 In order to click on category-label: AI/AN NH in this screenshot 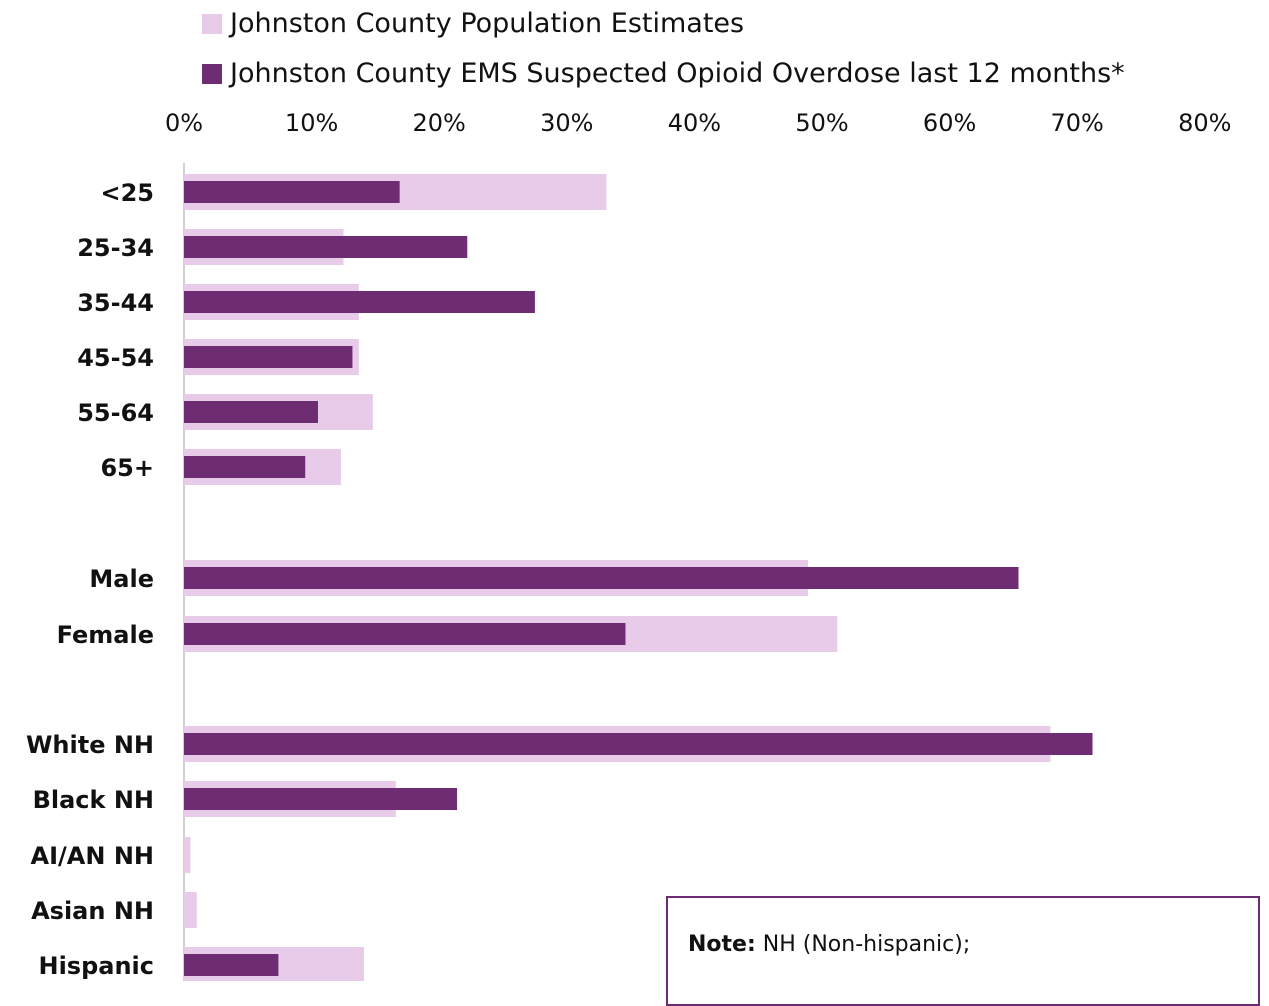, I will do `click(92, 856)`.